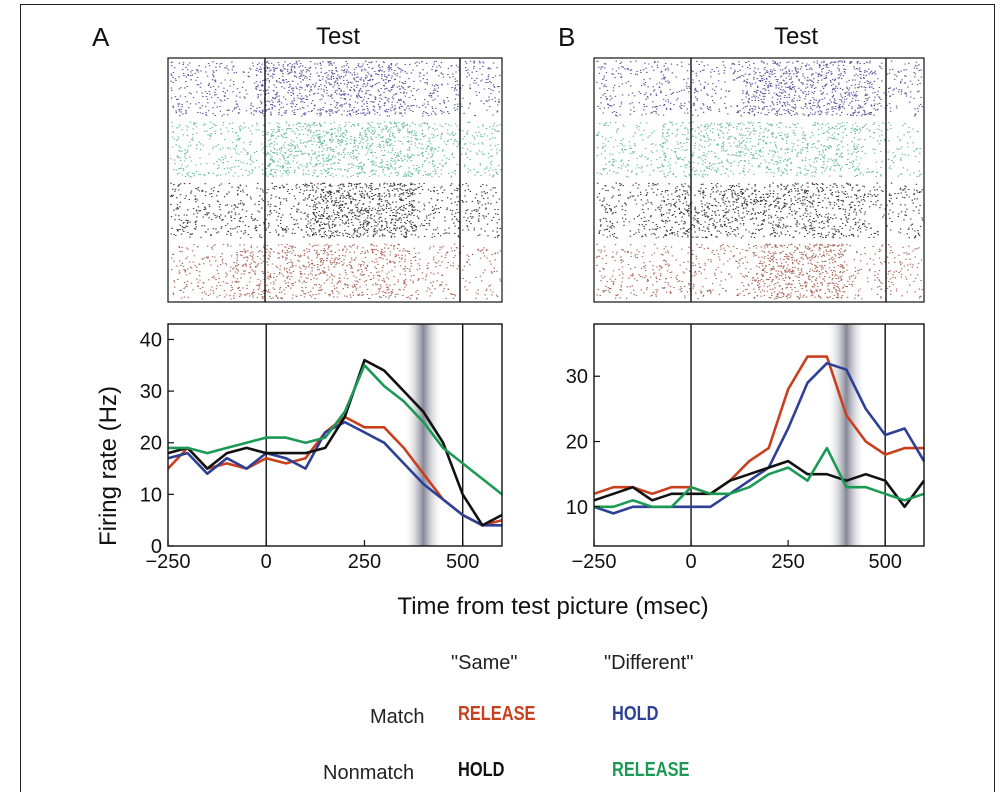  I want to click on series-line-blue, so click(334, 473).